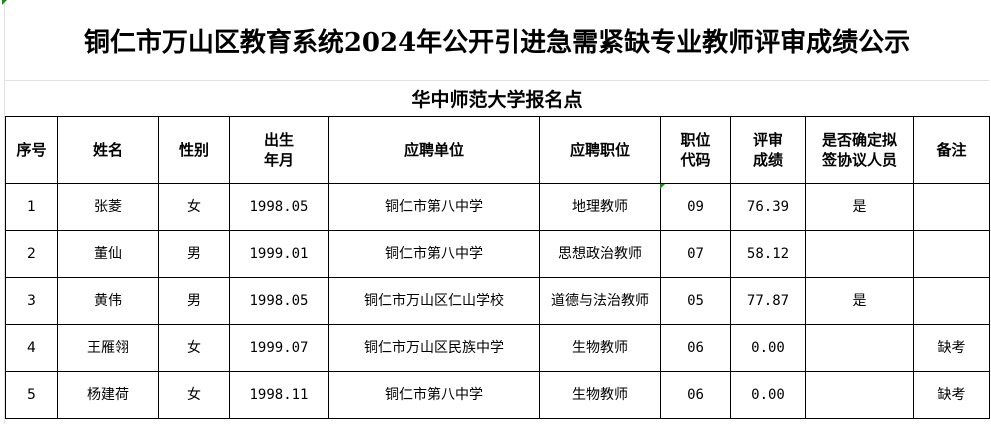 This screenshot has height=424, width=991. I want to click on cell-unit: 铜仁市万山区民族中学, so click(434, 348).